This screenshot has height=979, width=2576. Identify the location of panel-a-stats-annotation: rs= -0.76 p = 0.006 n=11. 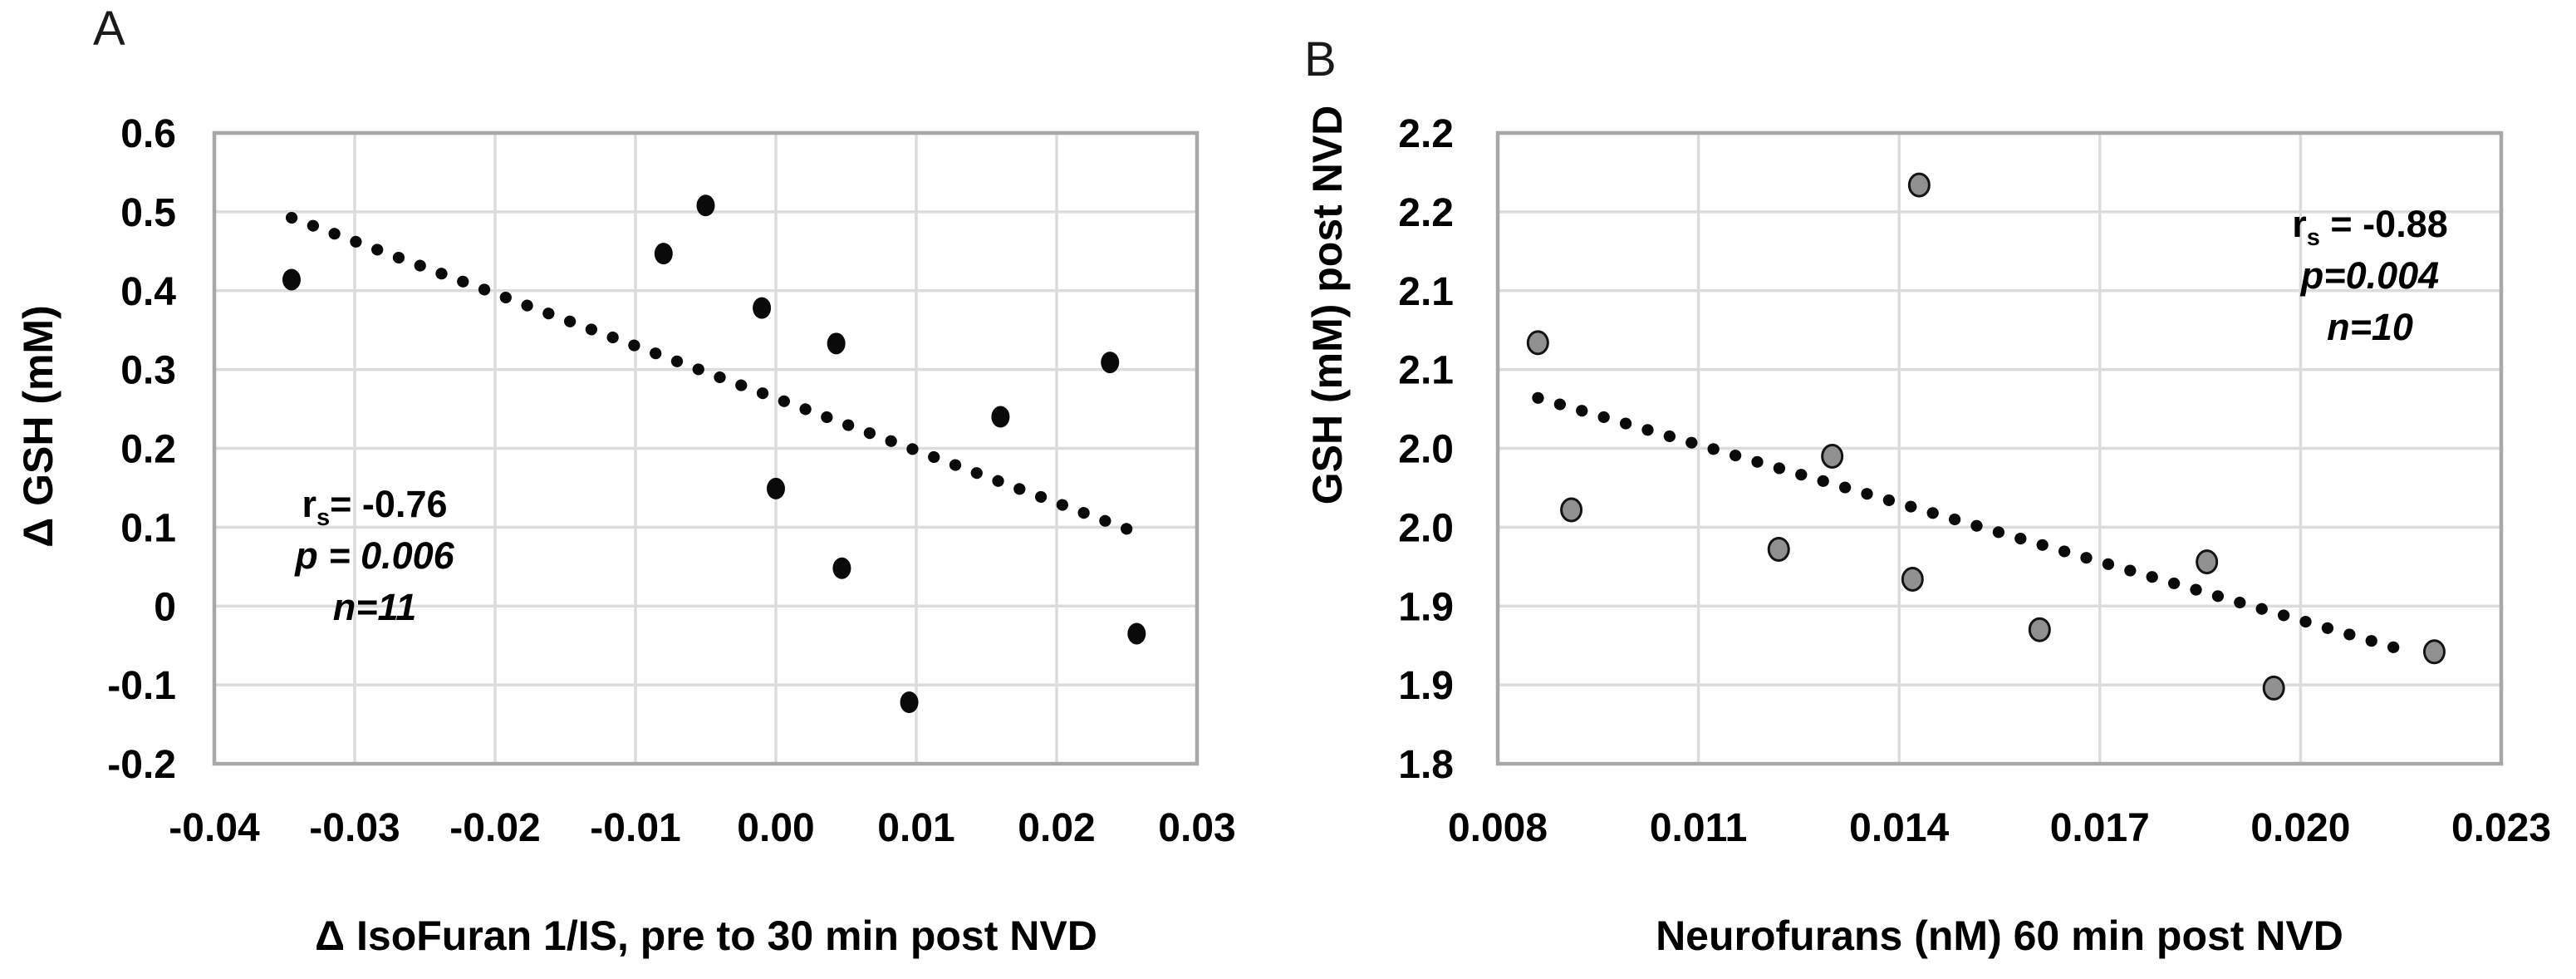
(374, 556).